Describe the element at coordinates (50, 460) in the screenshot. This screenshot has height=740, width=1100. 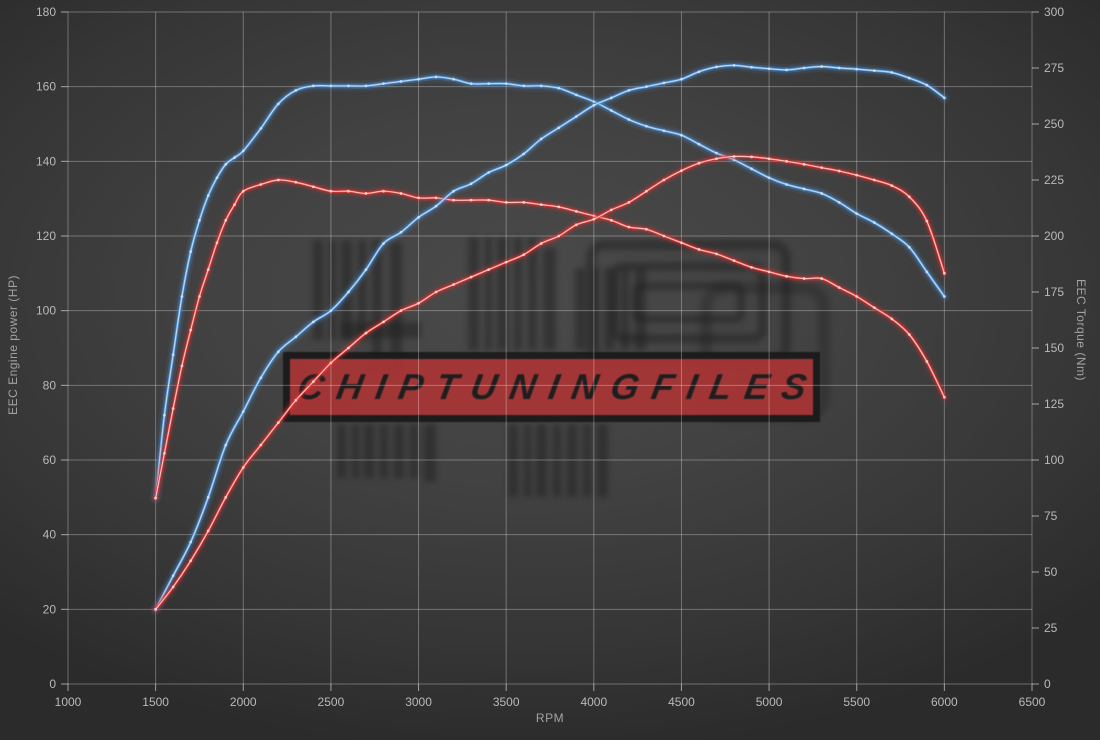
I see `y-left-tick-label: 60` at that location.